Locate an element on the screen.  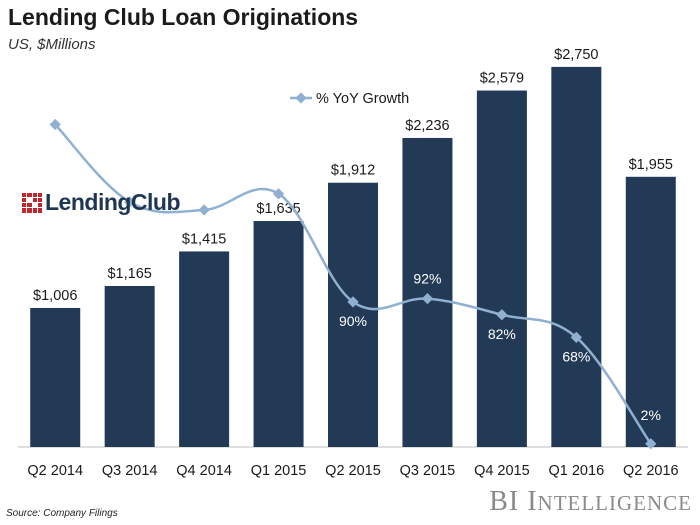
source-note: Source: Company Filings is located at coordinates (62, 513).